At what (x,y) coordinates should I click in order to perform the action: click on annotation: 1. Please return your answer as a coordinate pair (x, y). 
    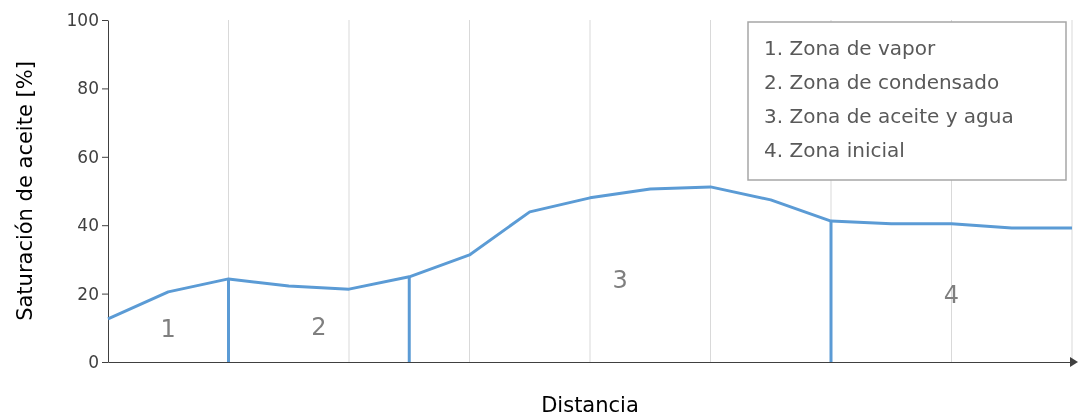
    Looking at the image, I should click on (168, 328).